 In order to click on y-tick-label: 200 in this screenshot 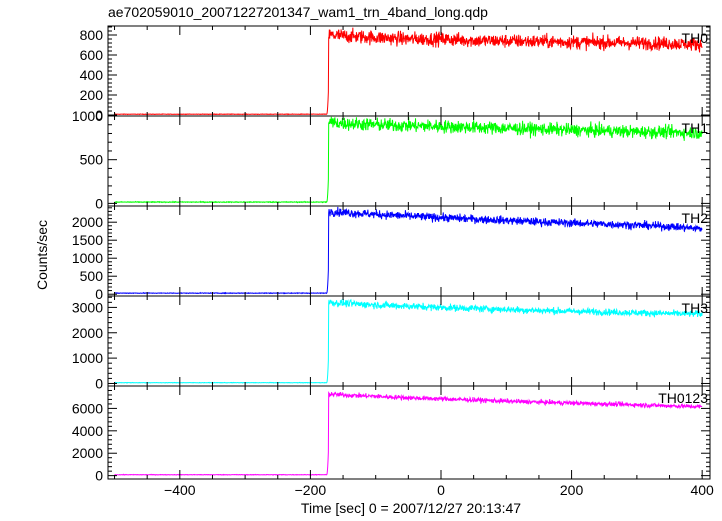, I will do `click(92, 95)`.